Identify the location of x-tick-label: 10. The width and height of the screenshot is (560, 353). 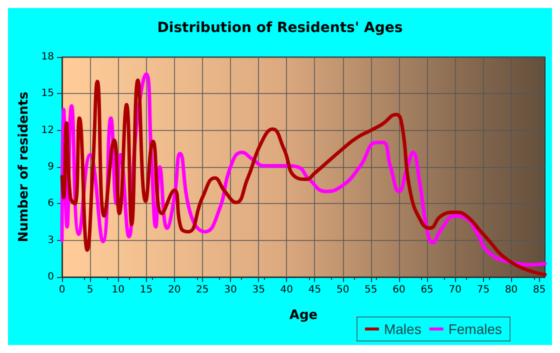
(118, 290).